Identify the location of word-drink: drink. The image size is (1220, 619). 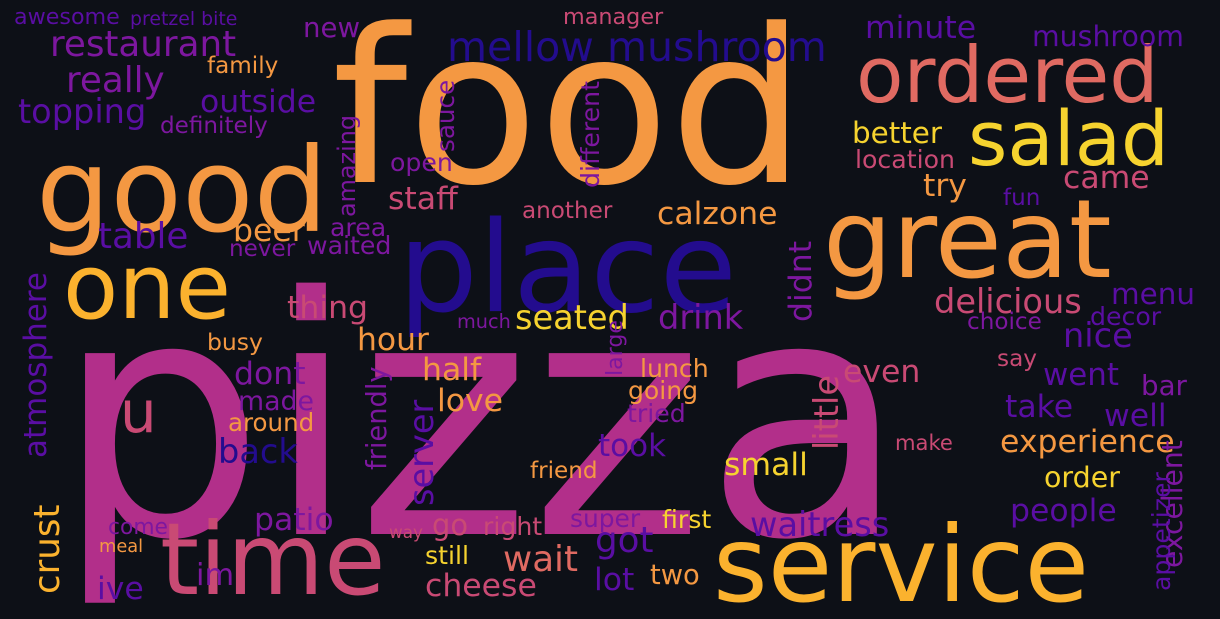
(701, 318).